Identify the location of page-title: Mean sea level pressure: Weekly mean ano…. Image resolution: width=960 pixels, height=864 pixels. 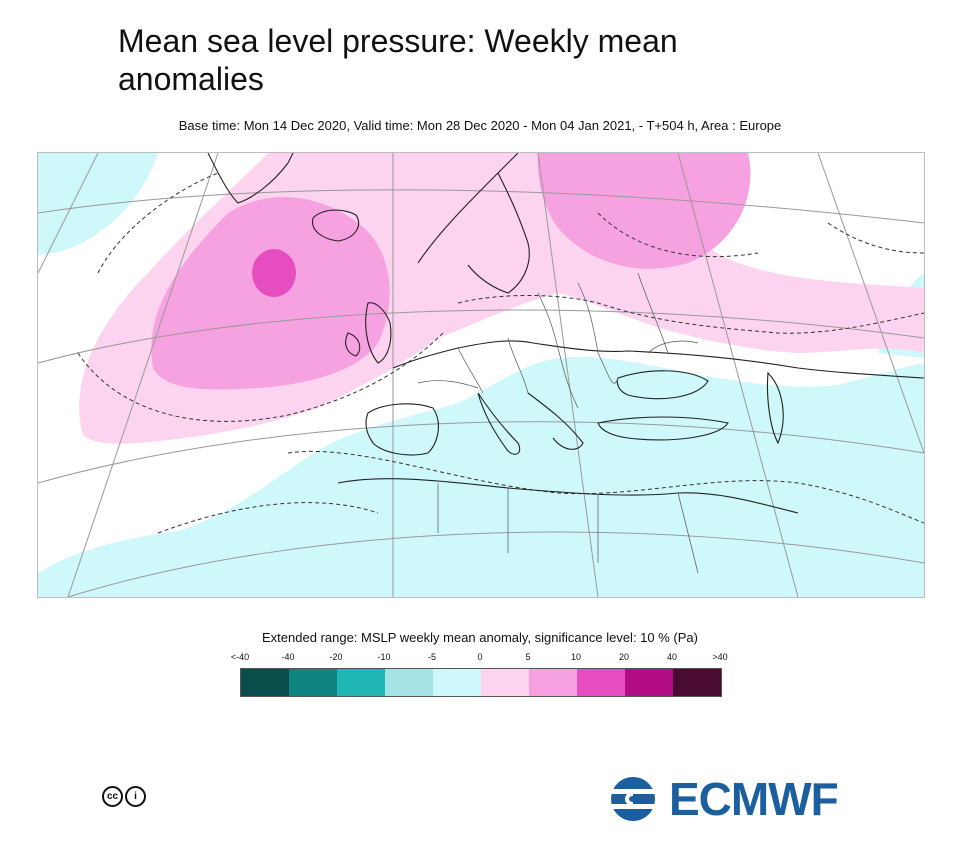
(398, 60).